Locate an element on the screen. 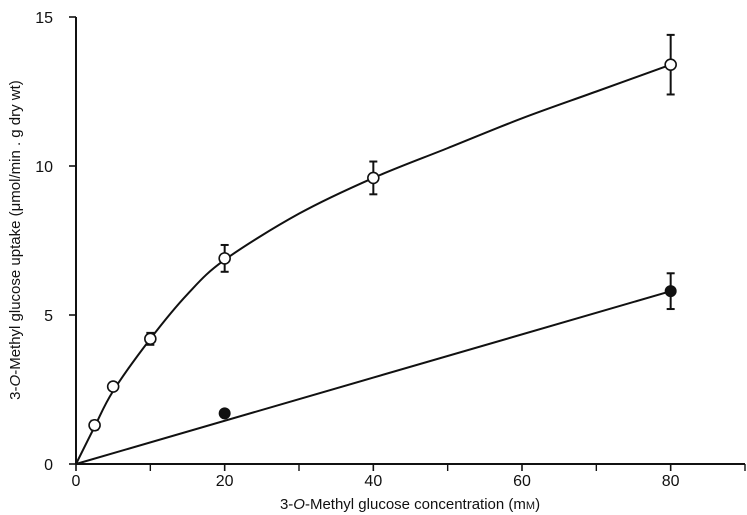 This screenshot has width=747, height=515. y-tick-label: 5 is located at coordinates (48, 316).